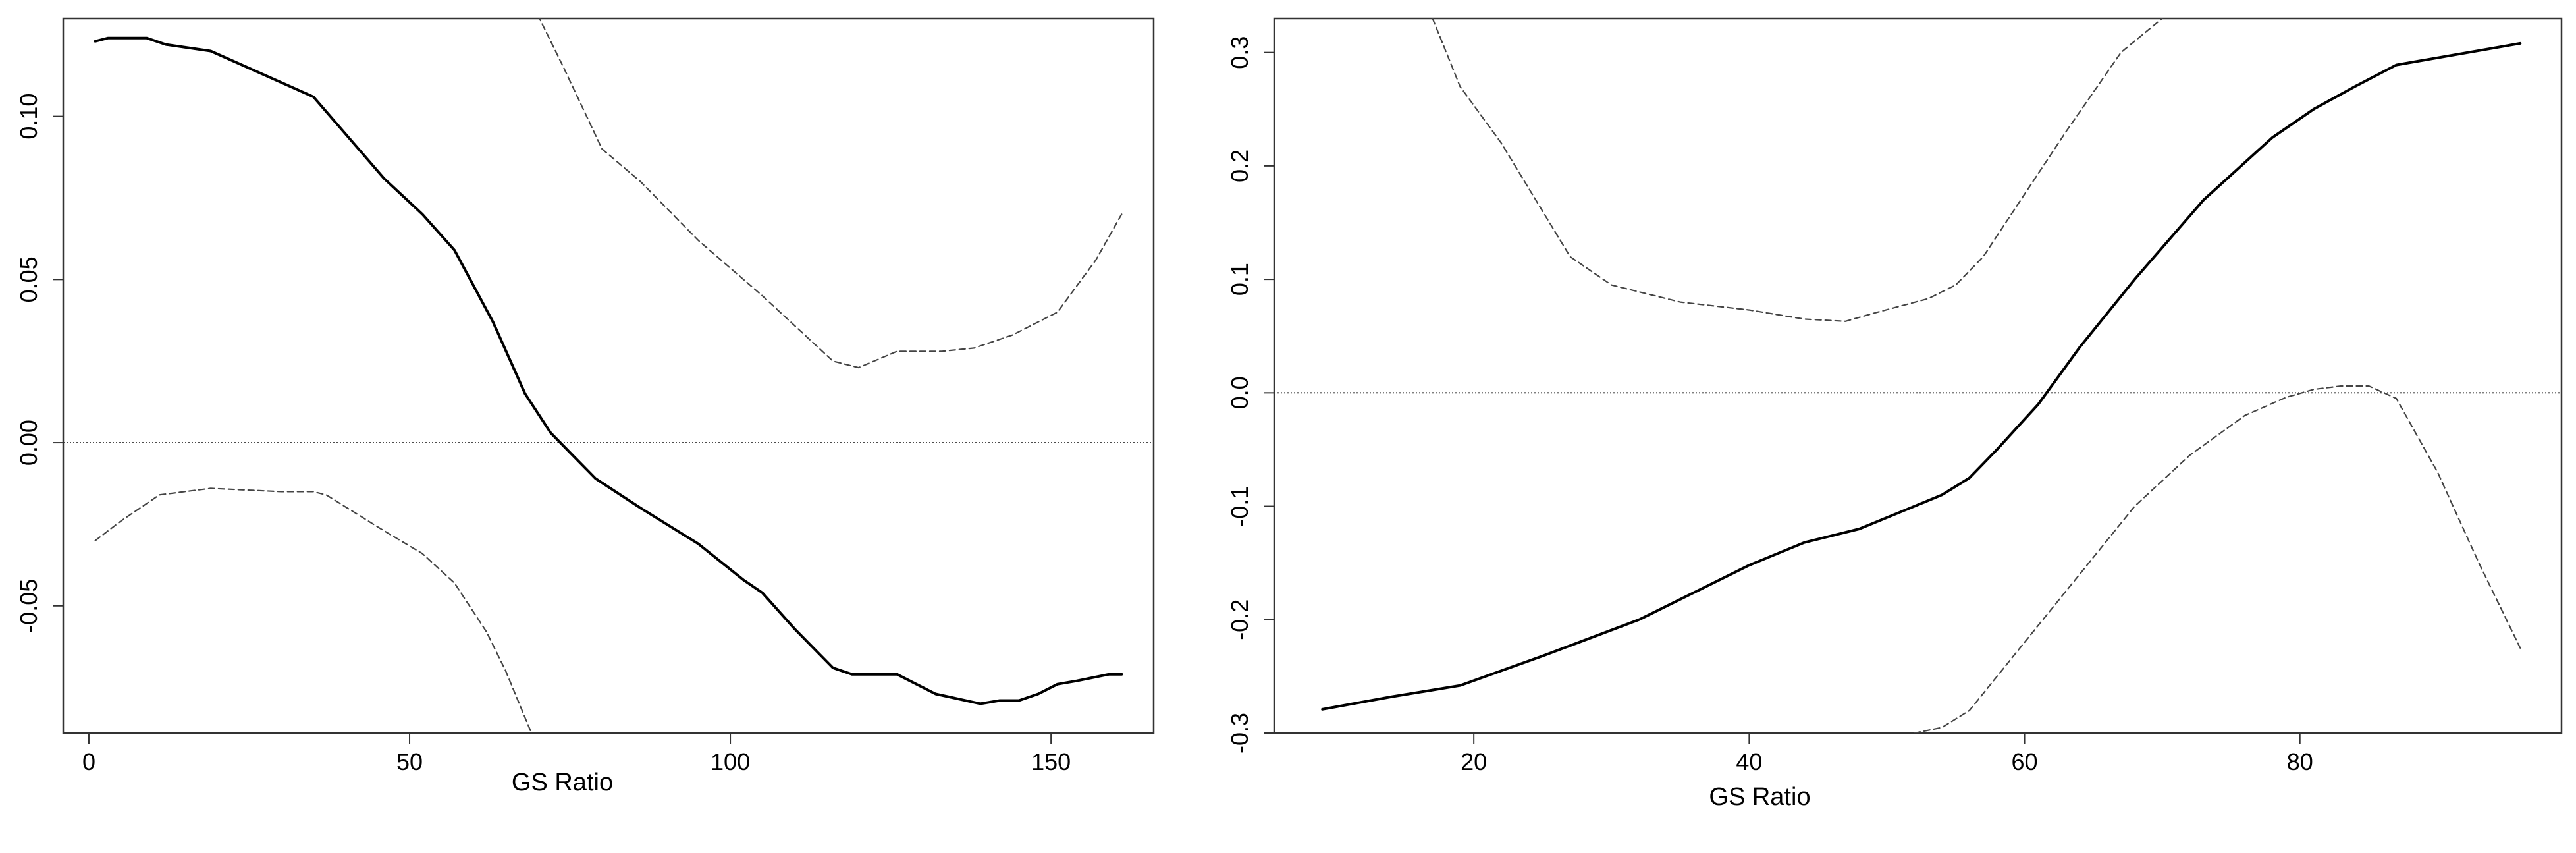 This screenshot has height=853, width=2576. What do you see at coordinates (29, 117) in the screenshot?
I see `y-tick-label: 0.10` at bounding box center [29, 117].